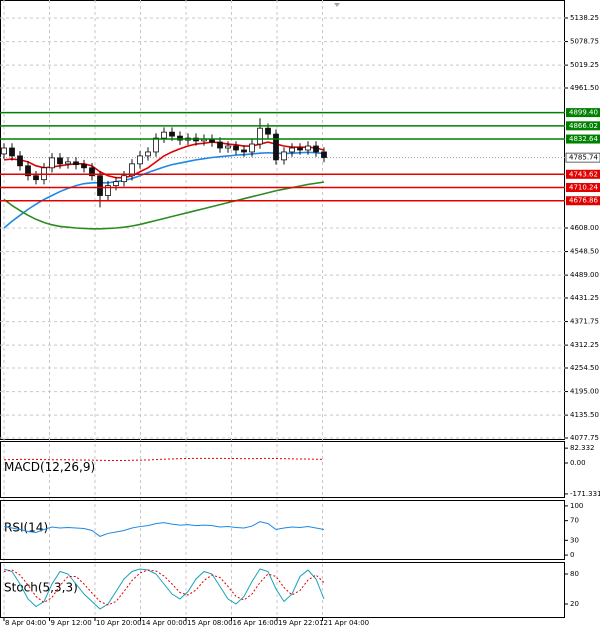  What do you see at coordinates (584, 392) in the screenshot?
I see `y-tick-label: 4195.00` at bounding box center [584, 392].